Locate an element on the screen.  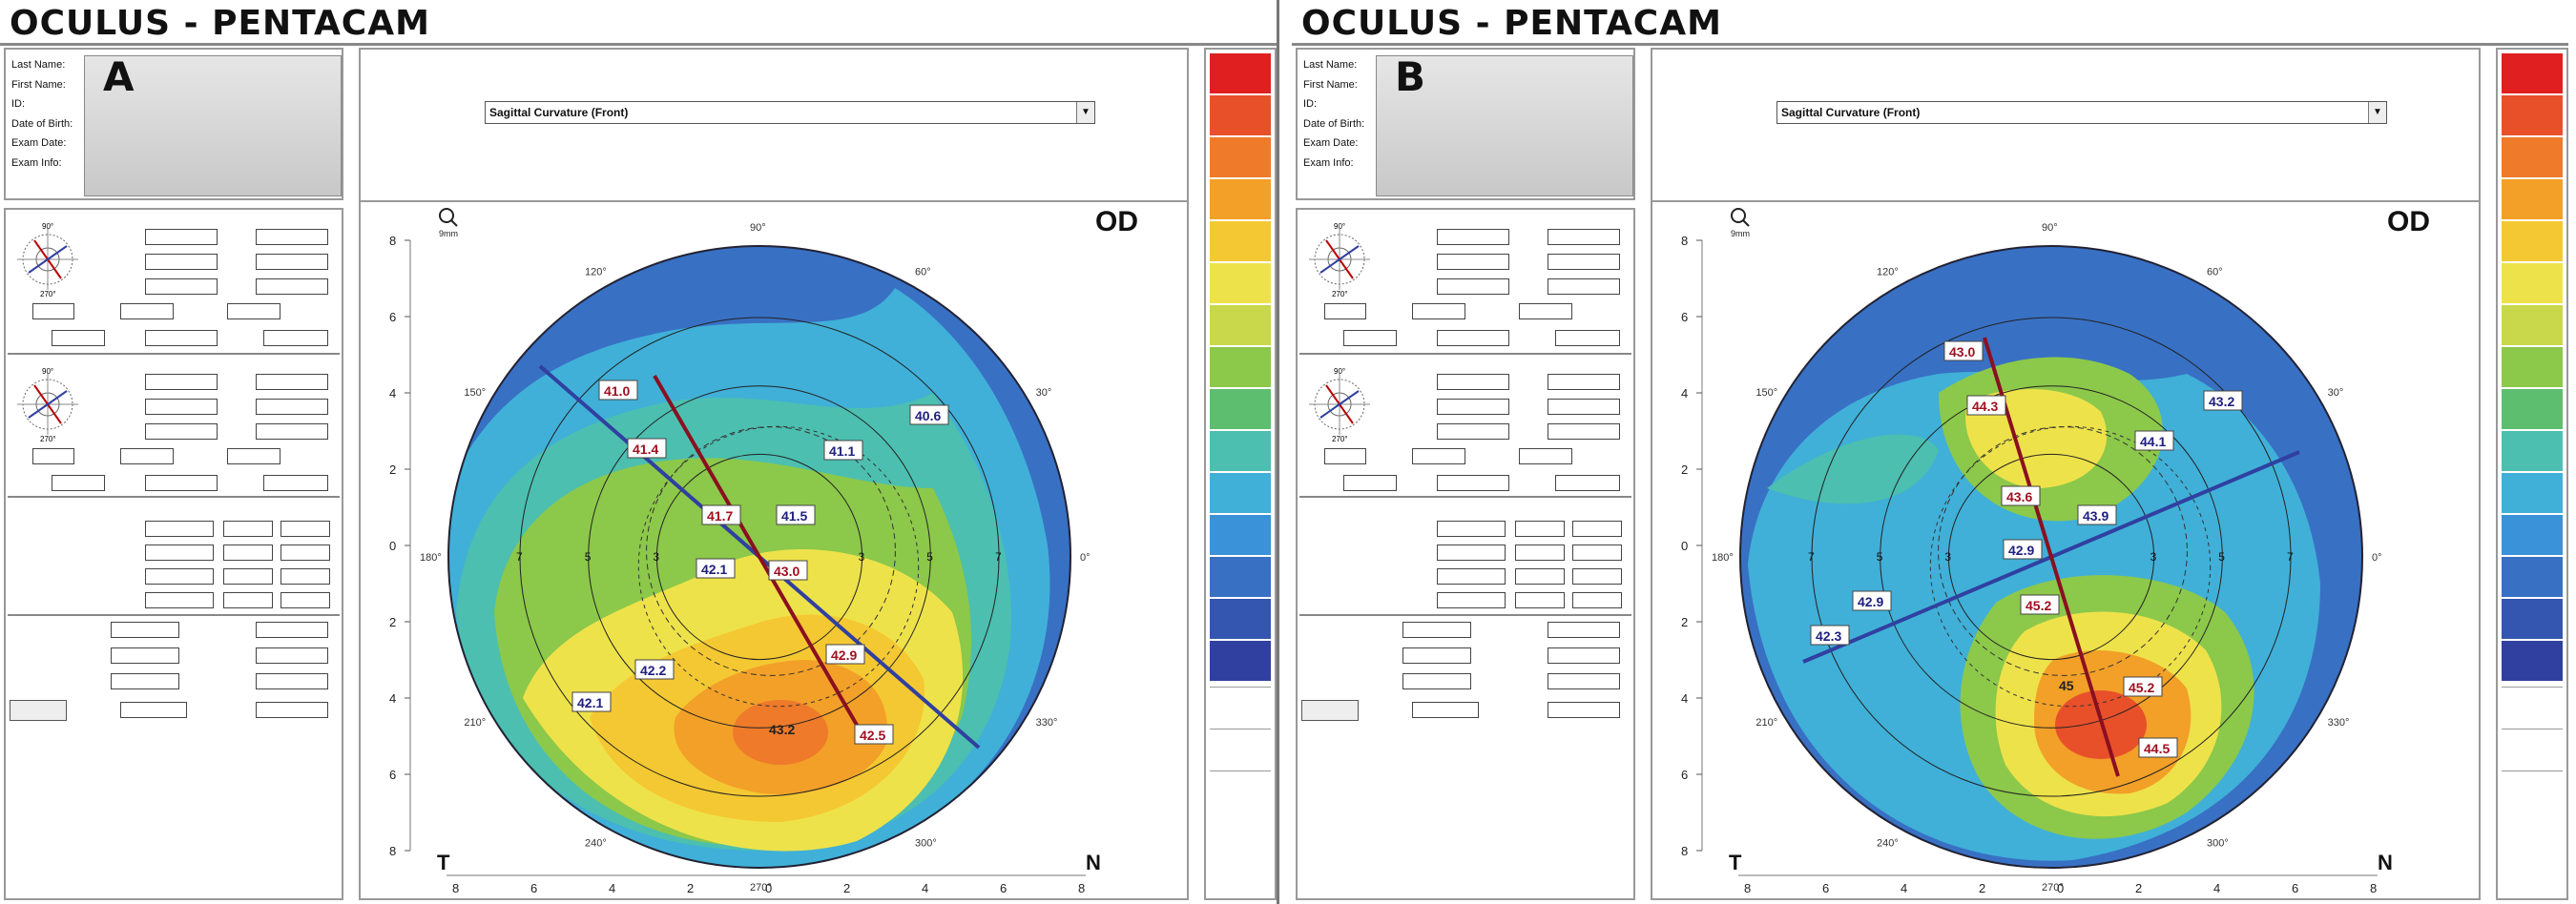
angle-label: 0° is located at coordinates (2377, 558).